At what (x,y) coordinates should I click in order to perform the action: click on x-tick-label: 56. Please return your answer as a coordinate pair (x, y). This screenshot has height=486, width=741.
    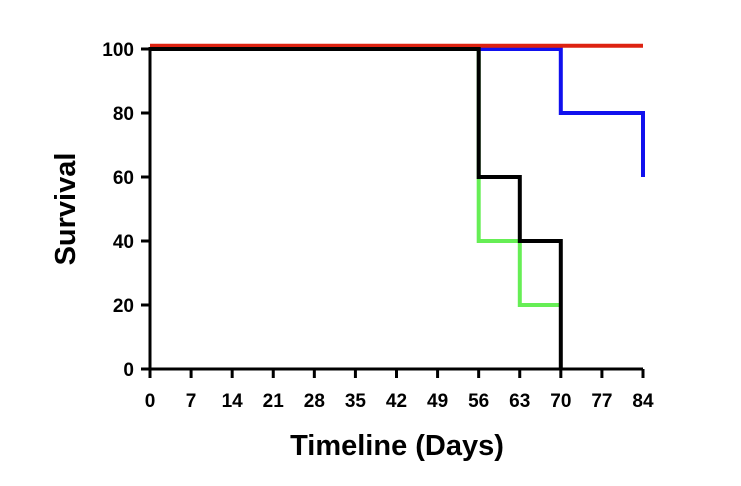
    Looking at the image, I should click on (478, 401).